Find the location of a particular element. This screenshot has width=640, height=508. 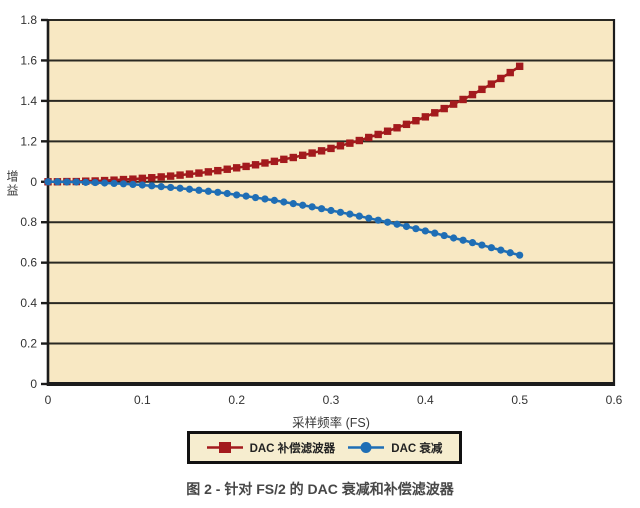

y-tick-label: 0.8 is located at coordinates (28, 222).